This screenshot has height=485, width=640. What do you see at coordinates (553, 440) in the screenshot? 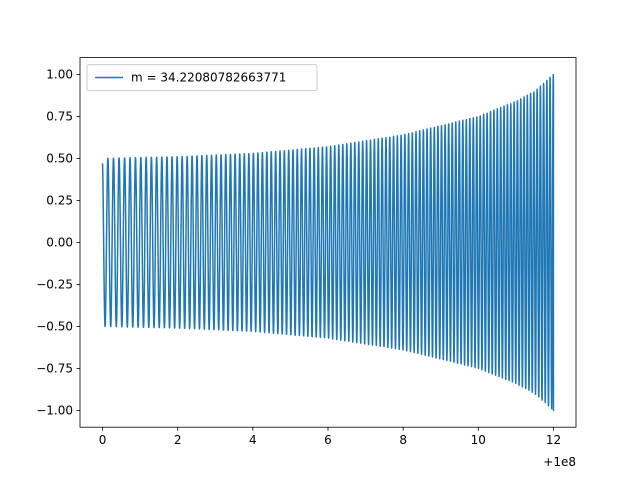
I see `x-tick-label: 12` at bounding box center [553, 440].